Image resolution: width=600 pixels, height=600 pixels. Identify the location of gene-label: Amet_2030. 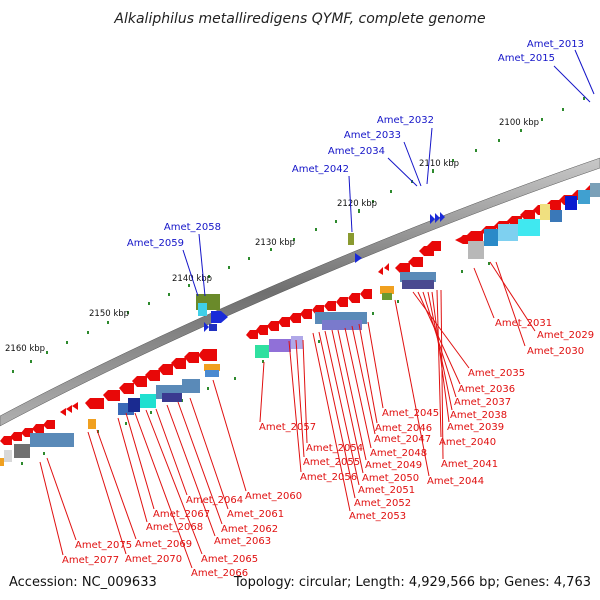
(555, 351).